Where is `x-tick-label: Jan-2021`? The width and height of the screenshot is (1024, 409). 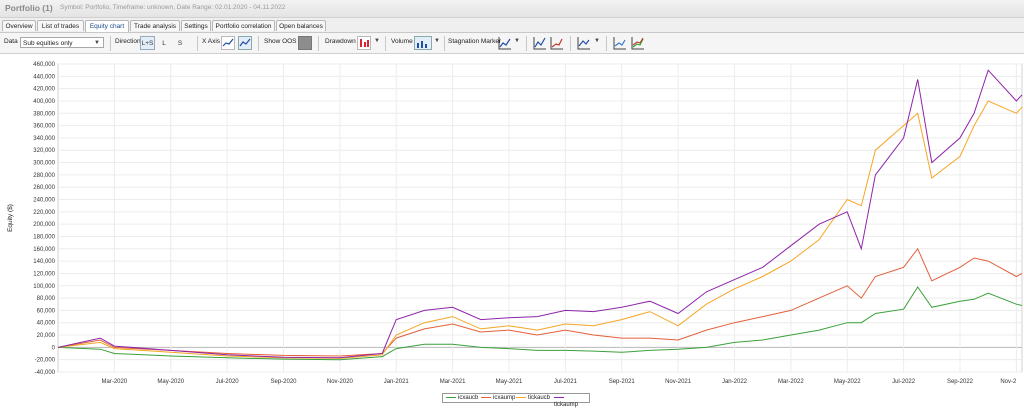
x-tick-label: Jan-2021 is located at coordinates (397, 382).